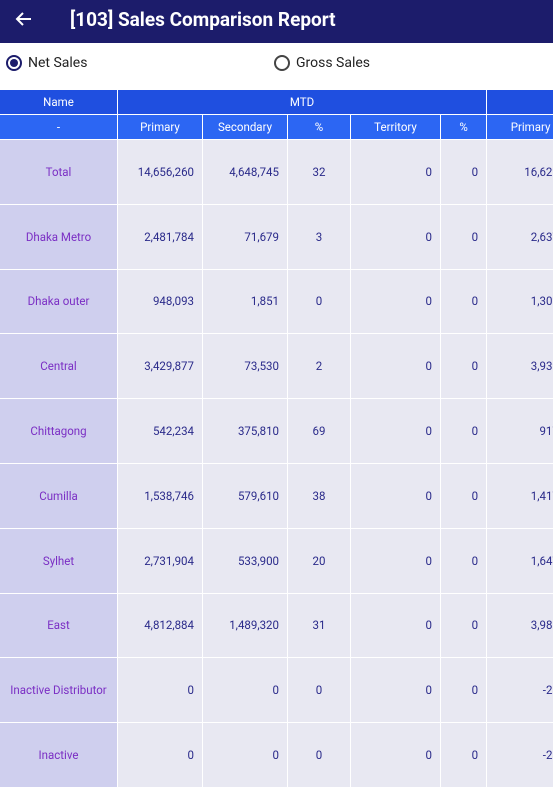 The width and height of the screenshot is (553, 789). What do you see at coordinates (160, 495) in the screenshot?
I see `cell-value: 1,538,746` at bounding box center [160, 495].